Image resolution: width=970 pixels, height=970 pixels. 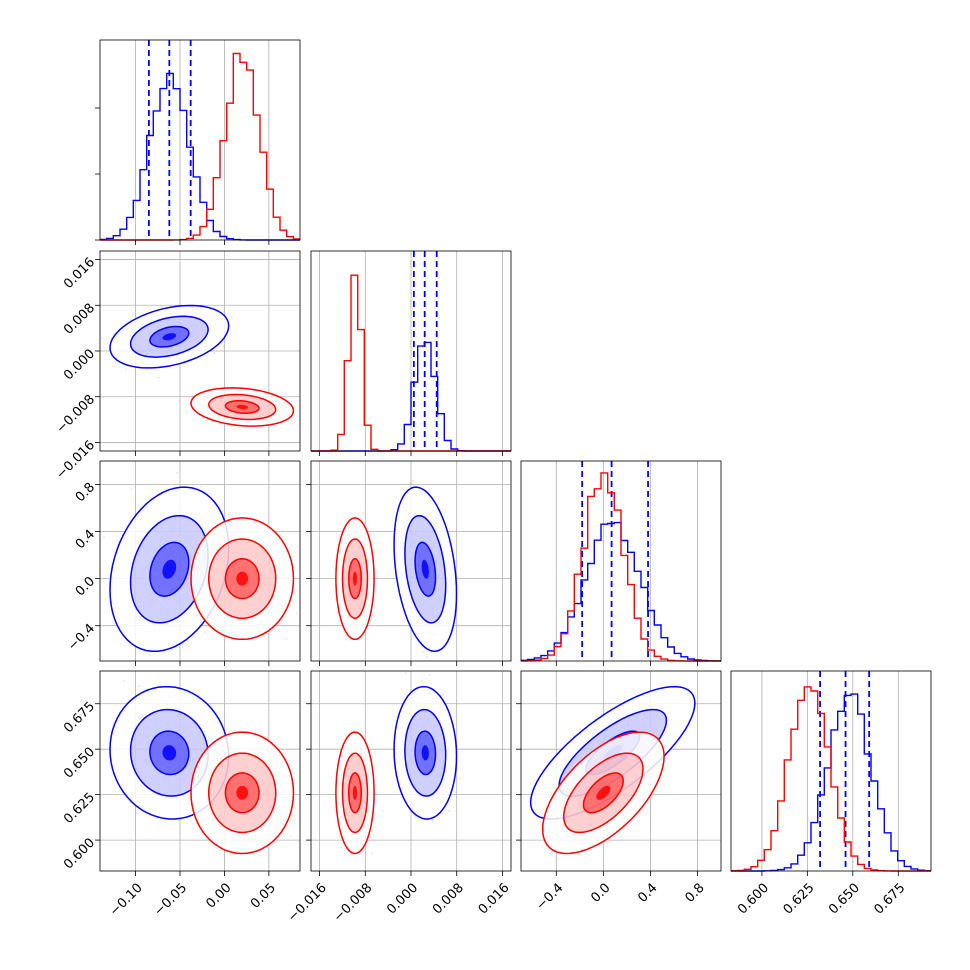 I want to click on y-tick-label: 0.600, so click(x=79, y=854).